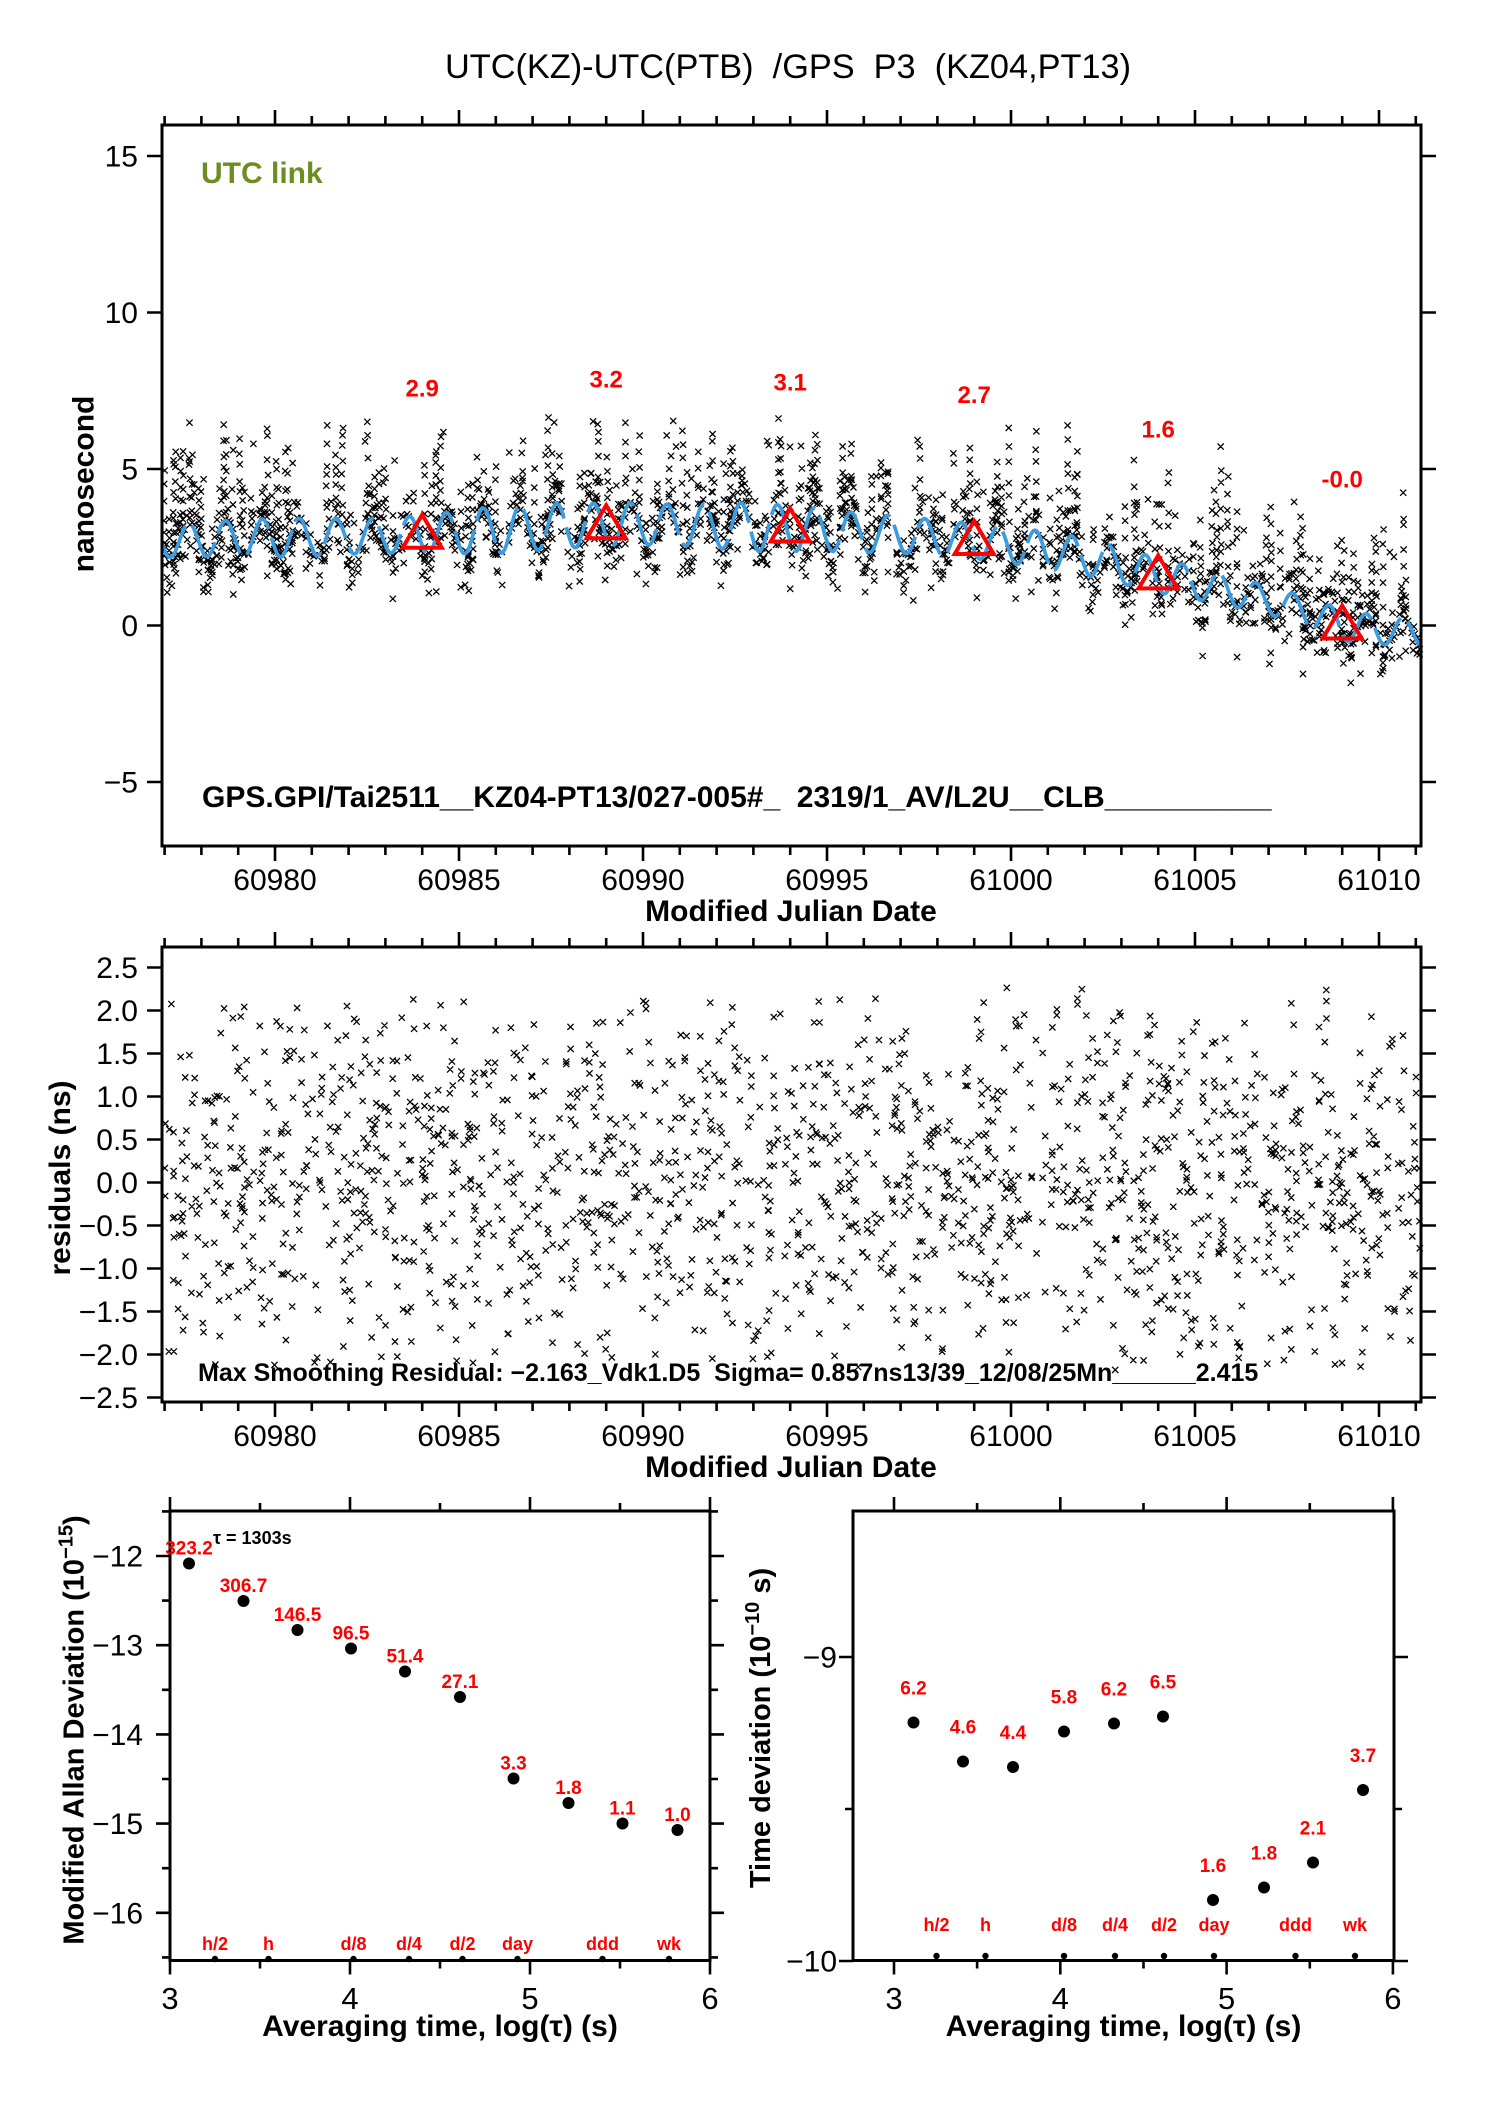 This screenshot has height=2110, width=1488. Describe the element at coordinates (108, 1226) in the screenshot. I see `svg-text: −0.5` at that location.